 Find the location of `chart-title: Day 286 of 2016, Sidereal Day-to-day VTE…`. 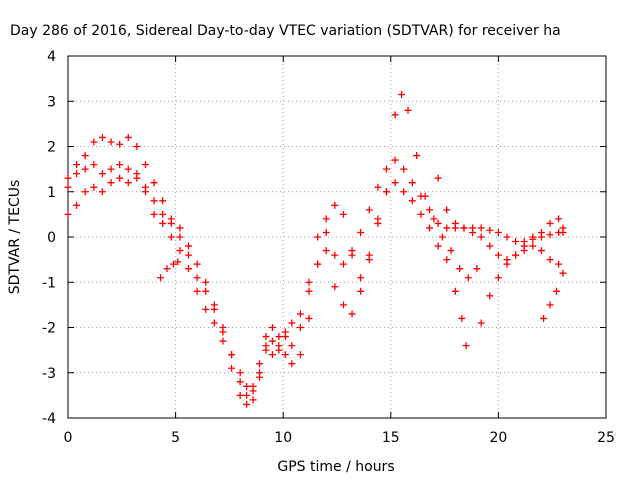

chart-title: Day 286 of 2016, Sidereal Day-to-day VTE… is located at coordinates (285, 31).